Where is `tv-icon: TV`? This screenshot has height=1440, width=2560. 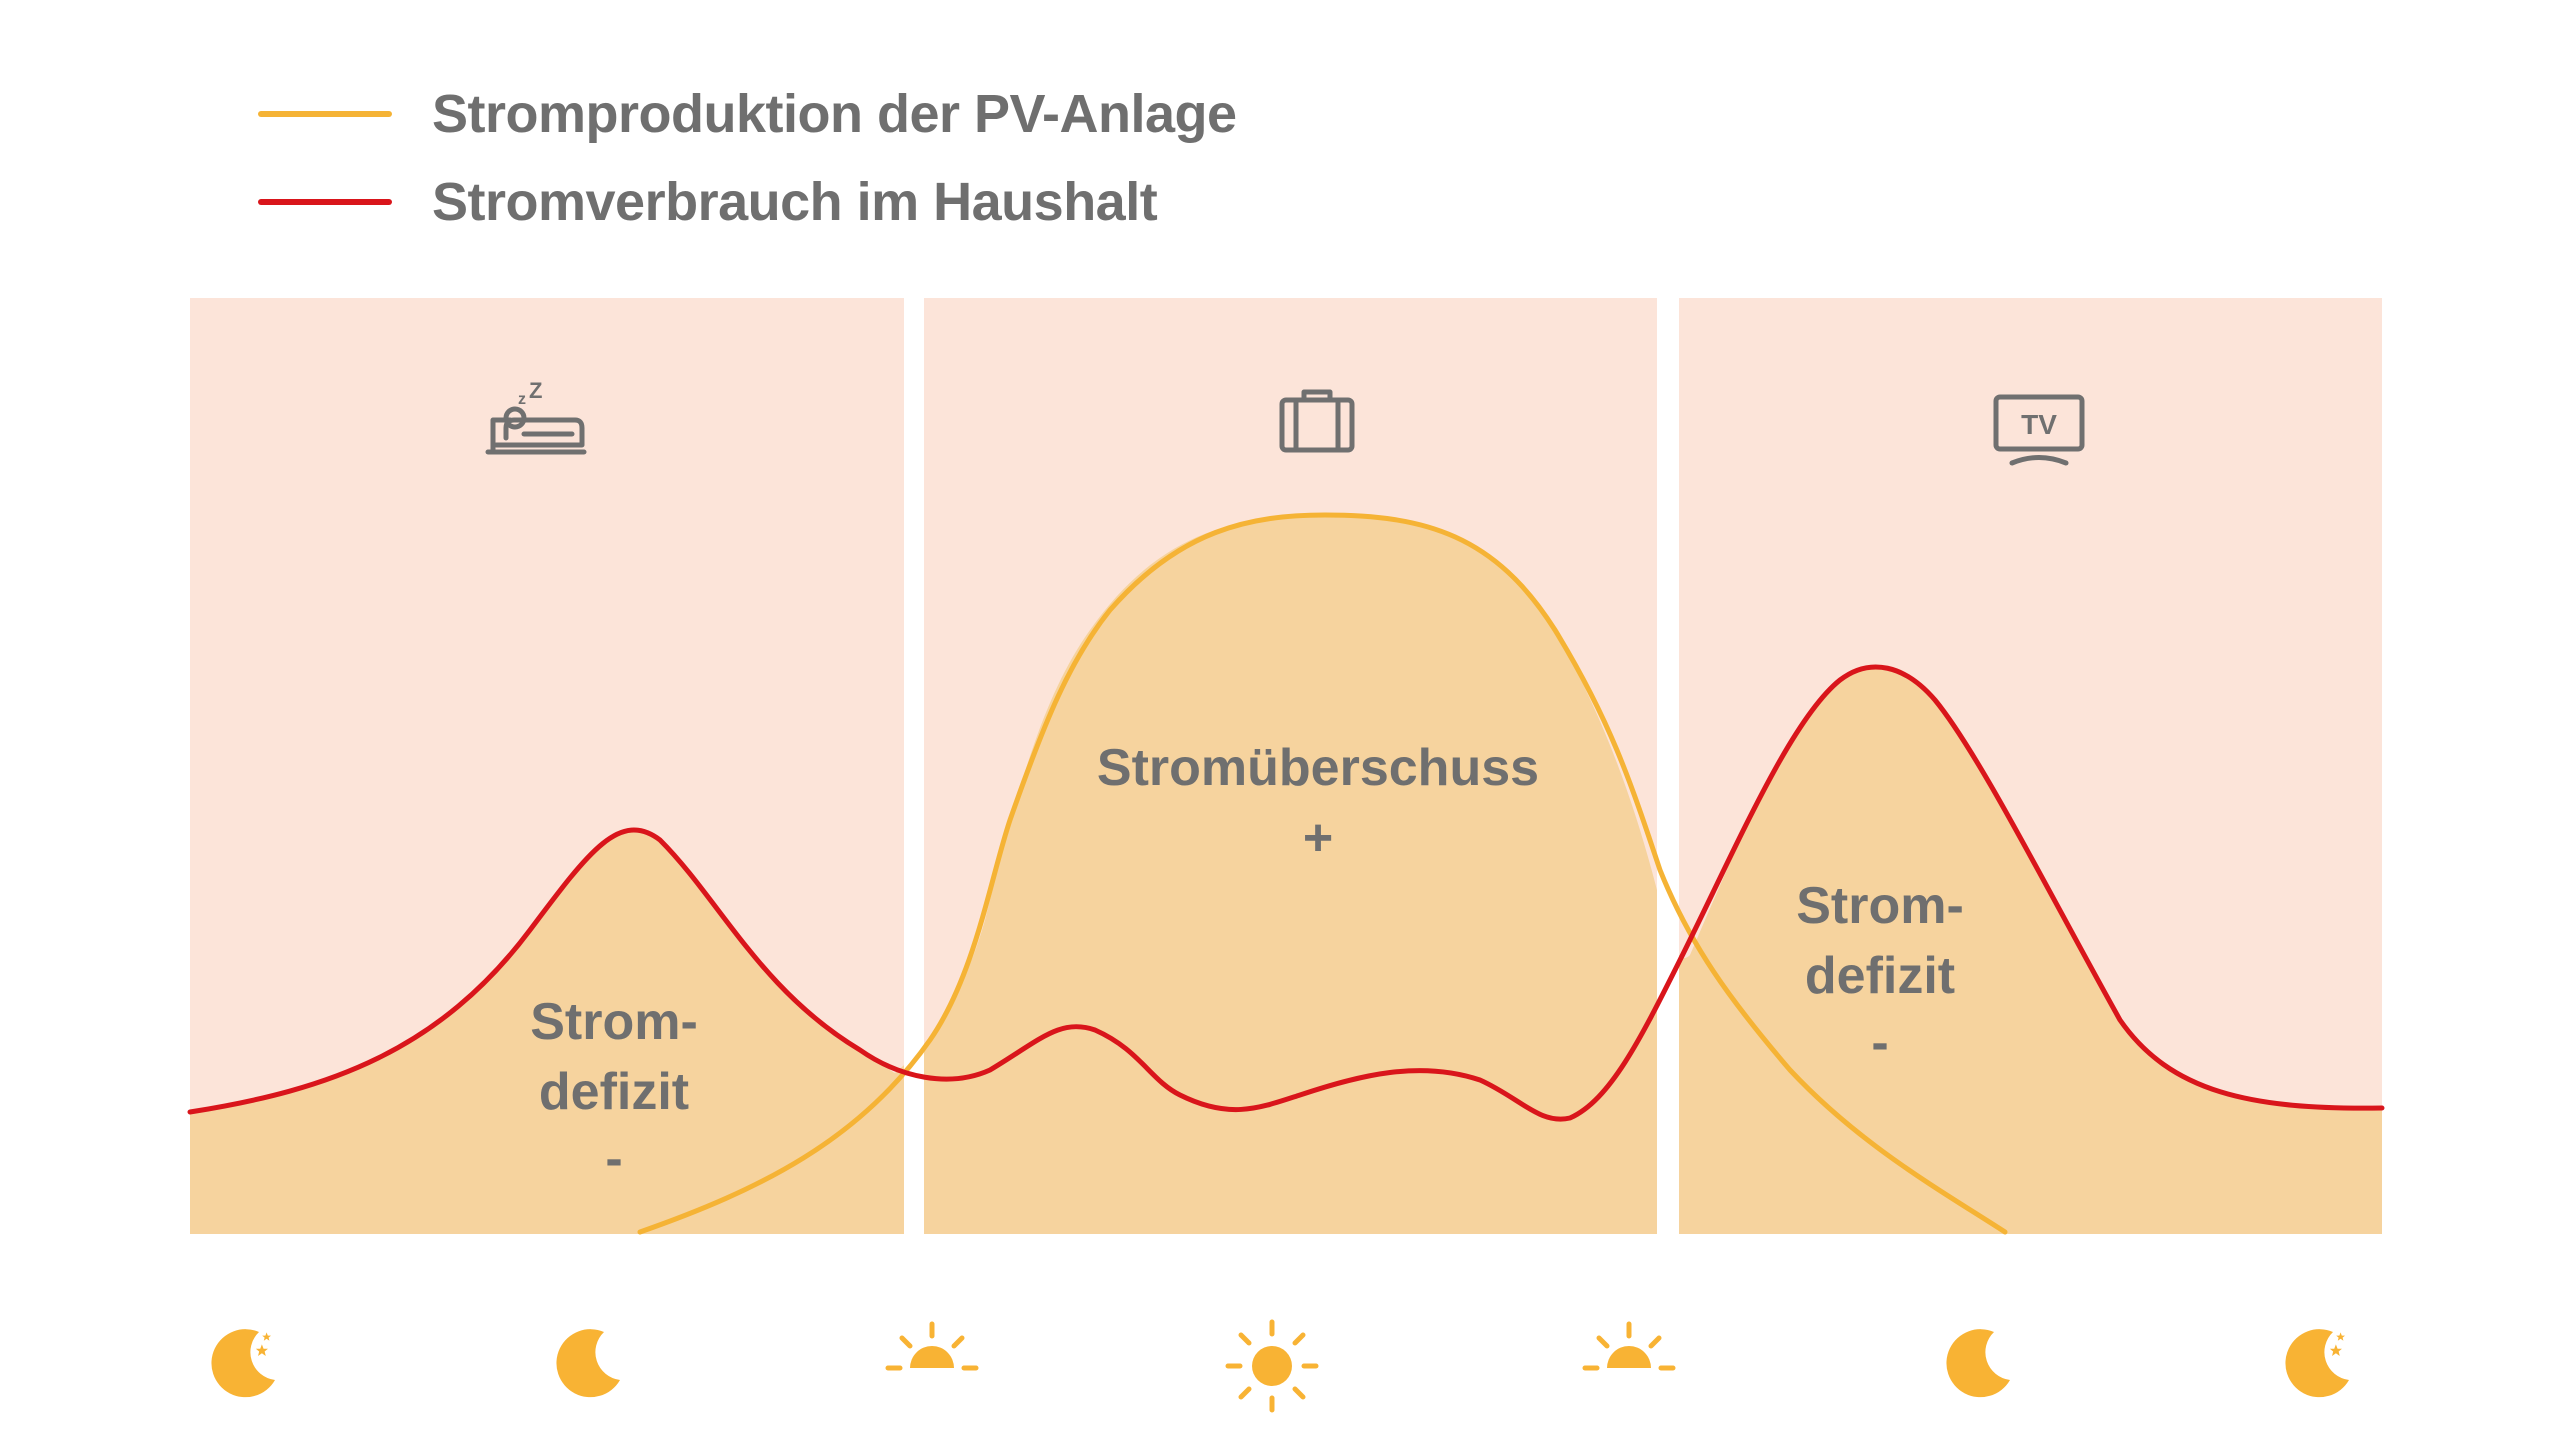
tv-icon: TV is located at coordinates (2039, 430).